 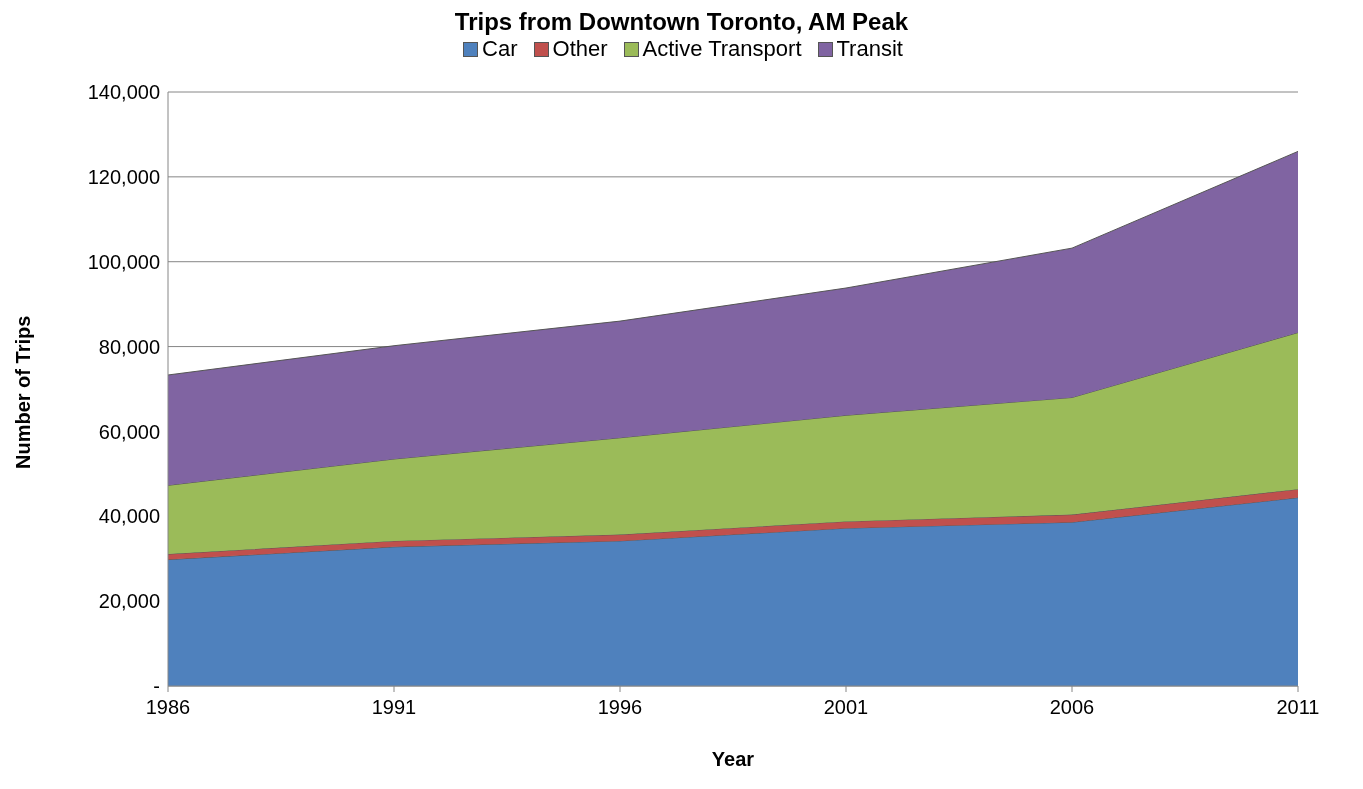 I want to click on x-tick-label: 2006, so click(x=1072, y=707).